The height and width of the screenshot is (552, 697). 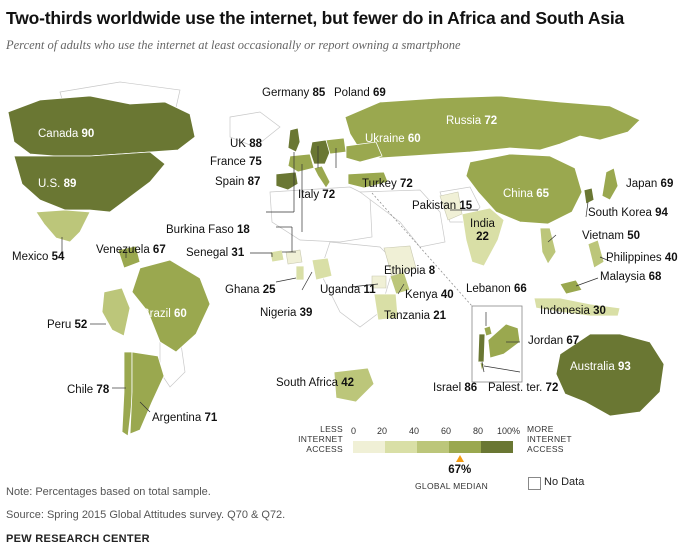 I want to click on label-venezuela: Venezuela 67, so click(x=131, y=250).